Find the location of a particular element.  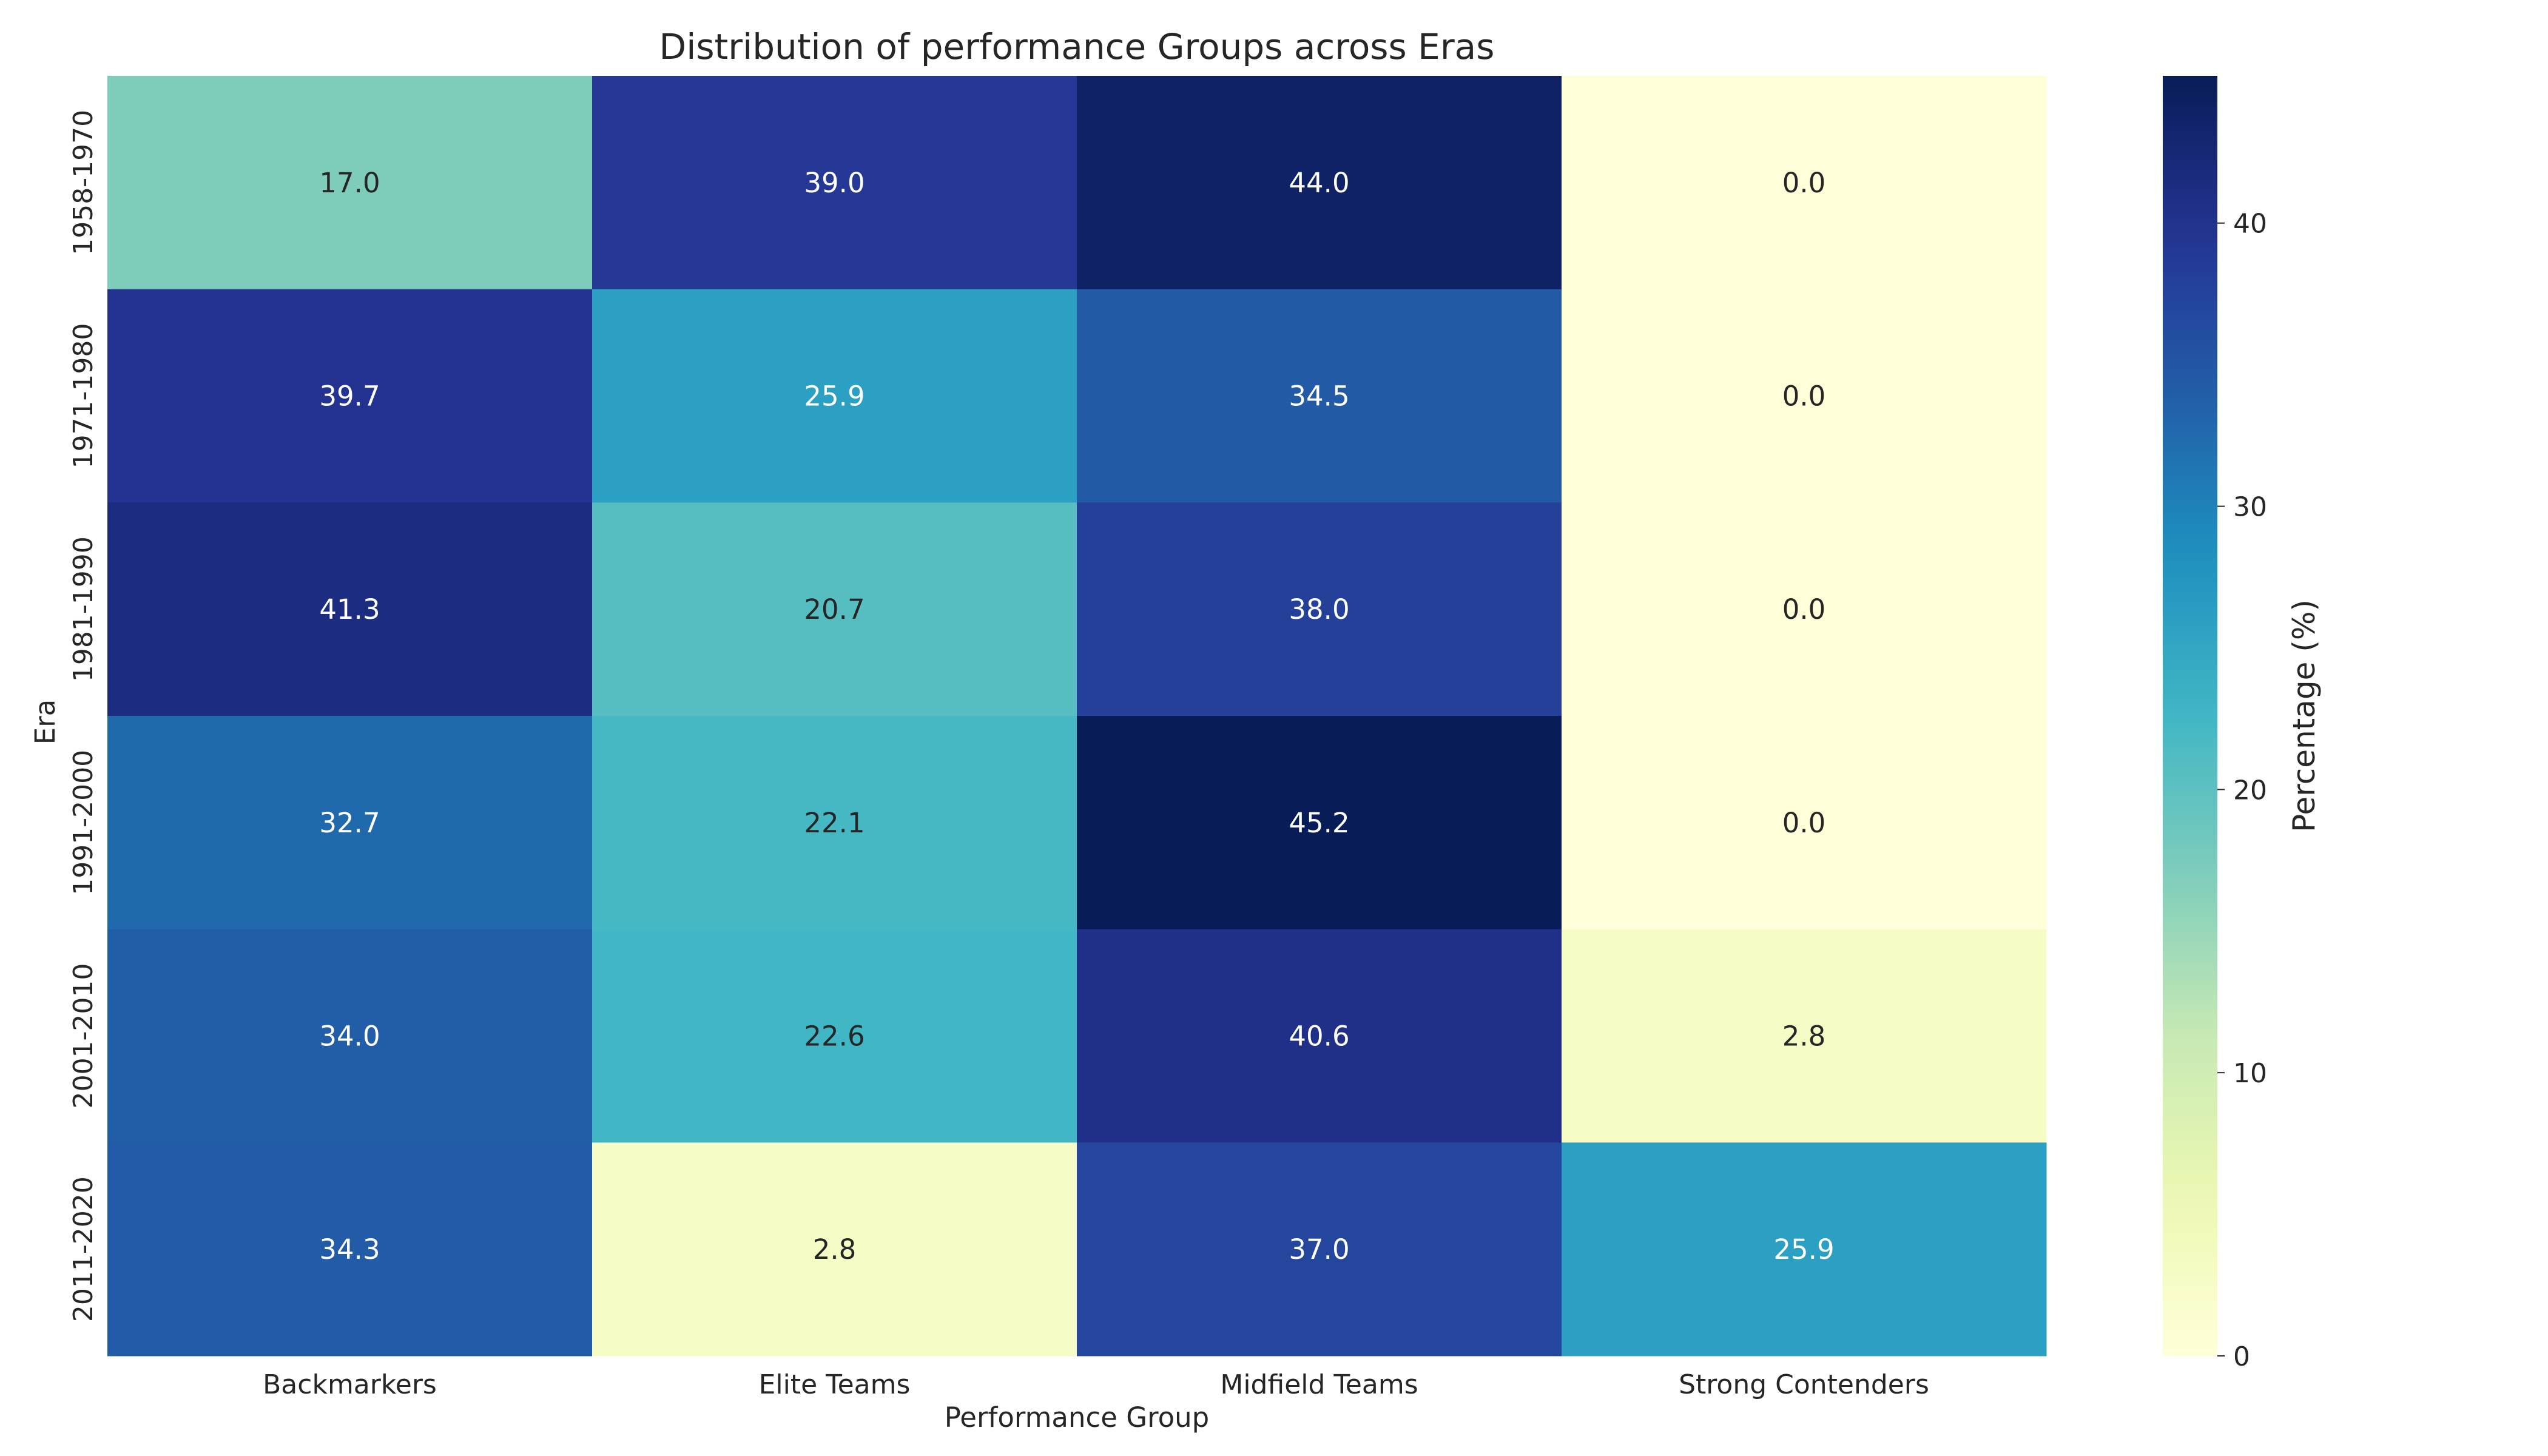

colorbar-ticks: 0 10 20 30 40 is located at coordinates (2242, 790).